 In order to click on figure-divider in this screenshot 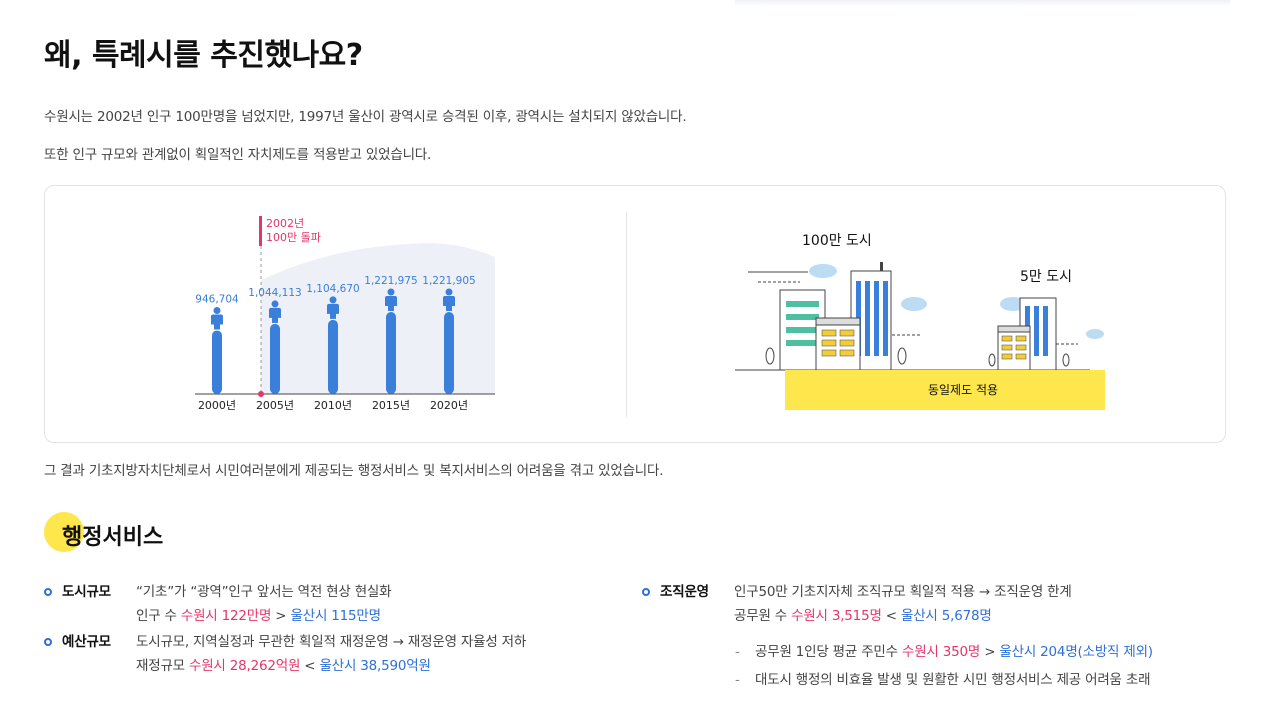, I will do `click(626, 314)`.